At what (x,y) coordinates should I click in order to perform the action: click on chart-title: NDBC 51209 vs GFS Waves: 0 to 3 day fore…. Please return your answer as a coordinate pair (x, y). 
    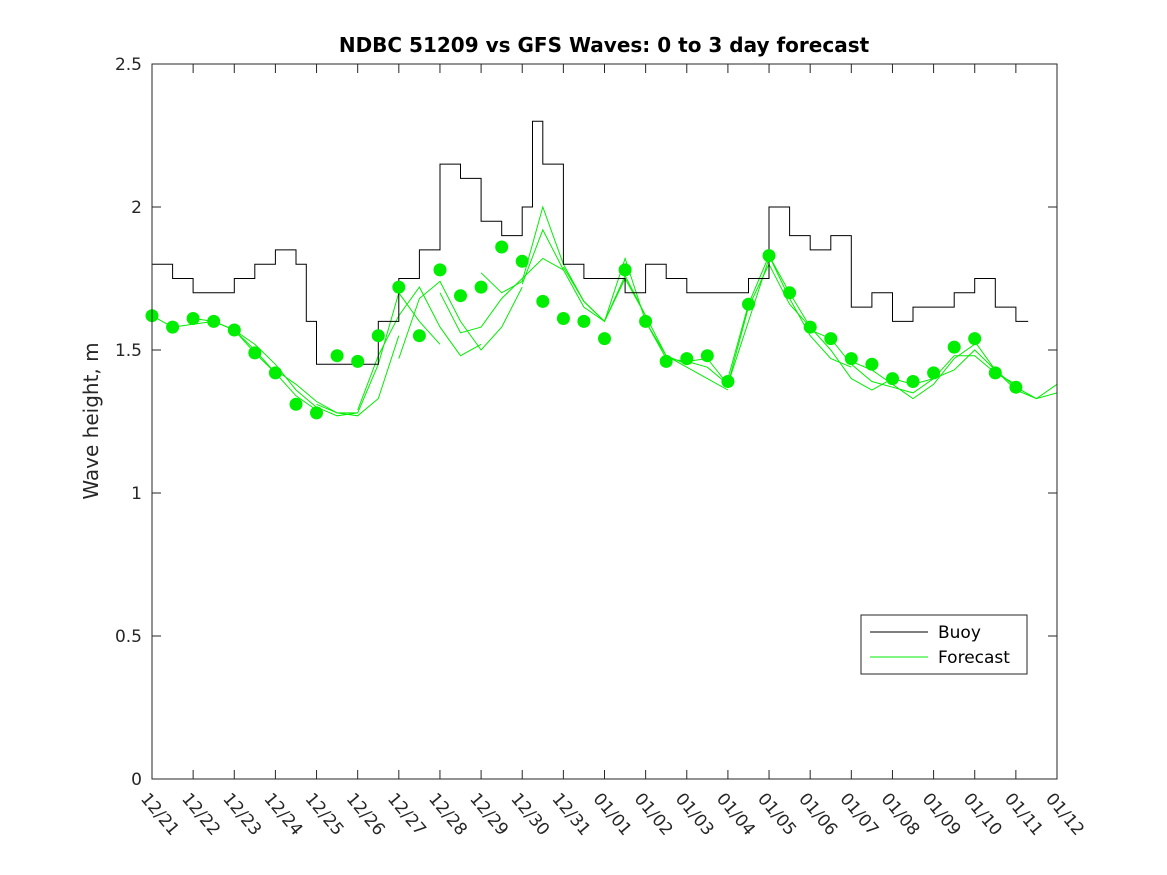
    Looking at the image, I should click on (604, 45).